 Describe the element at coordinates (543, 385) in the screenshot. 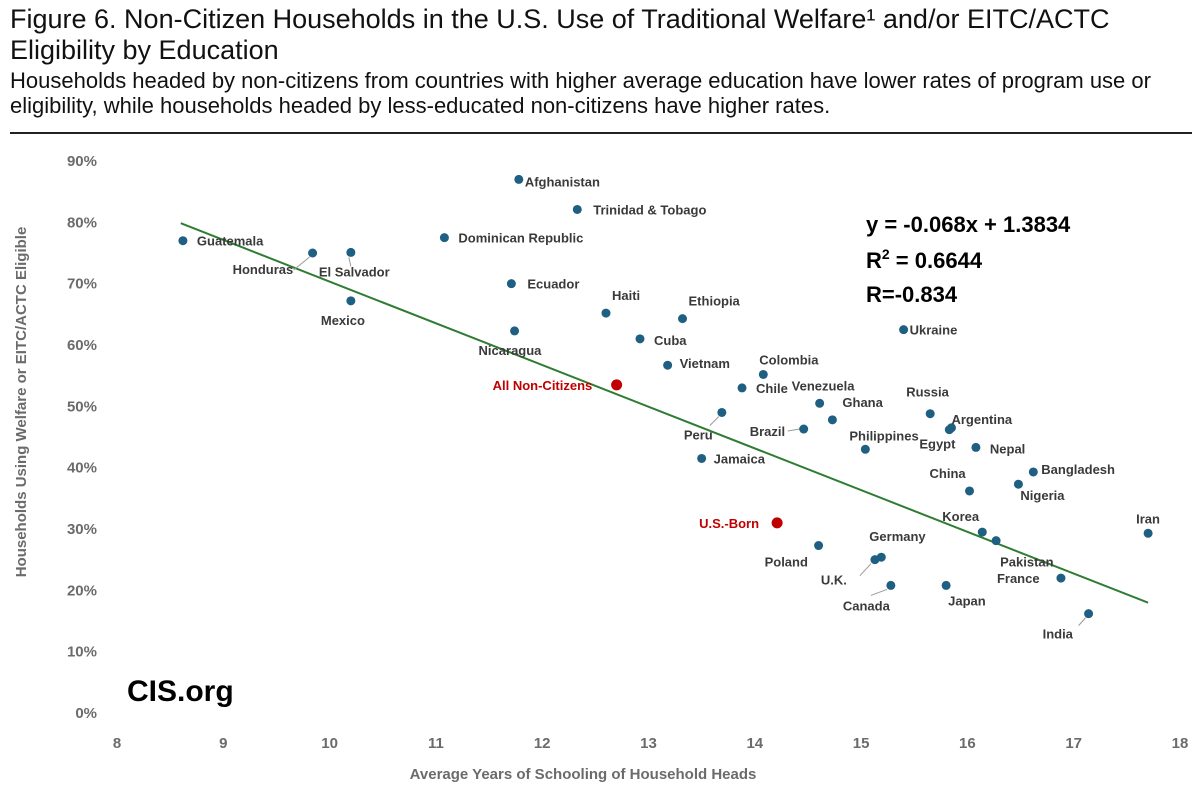

I see `label-all-non-citizens: All Non-Citizens` at that location.